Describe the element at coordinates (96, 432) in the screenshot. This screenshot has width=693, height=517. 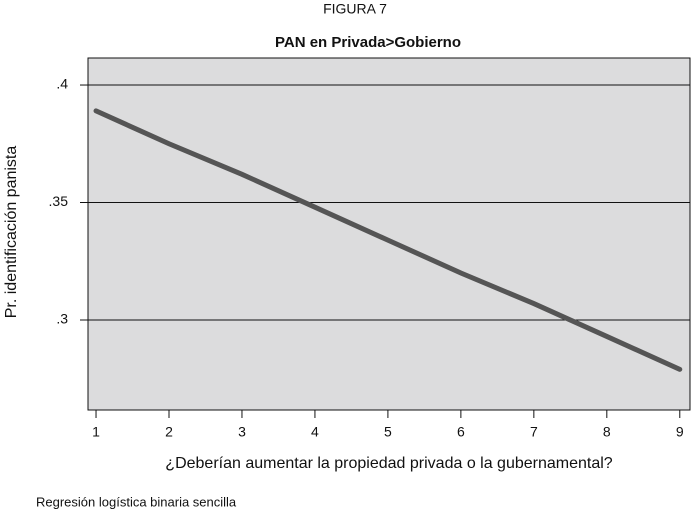
I see `x-tick-label: 1` at that location.